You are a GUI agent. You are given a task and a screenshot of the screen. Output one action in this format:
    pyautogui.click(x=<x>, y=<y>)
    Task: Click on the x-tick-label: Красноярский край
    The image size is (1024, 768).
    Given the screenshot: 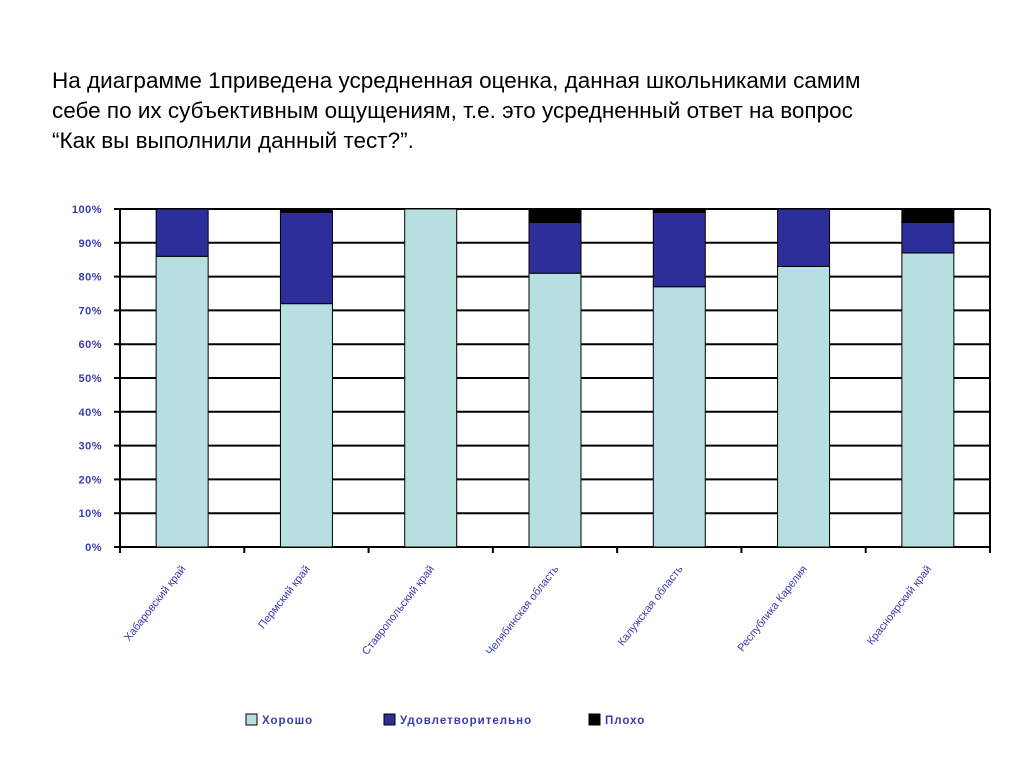 What is the action you would take?
    pyautogui.click(x=899, y=605)
    